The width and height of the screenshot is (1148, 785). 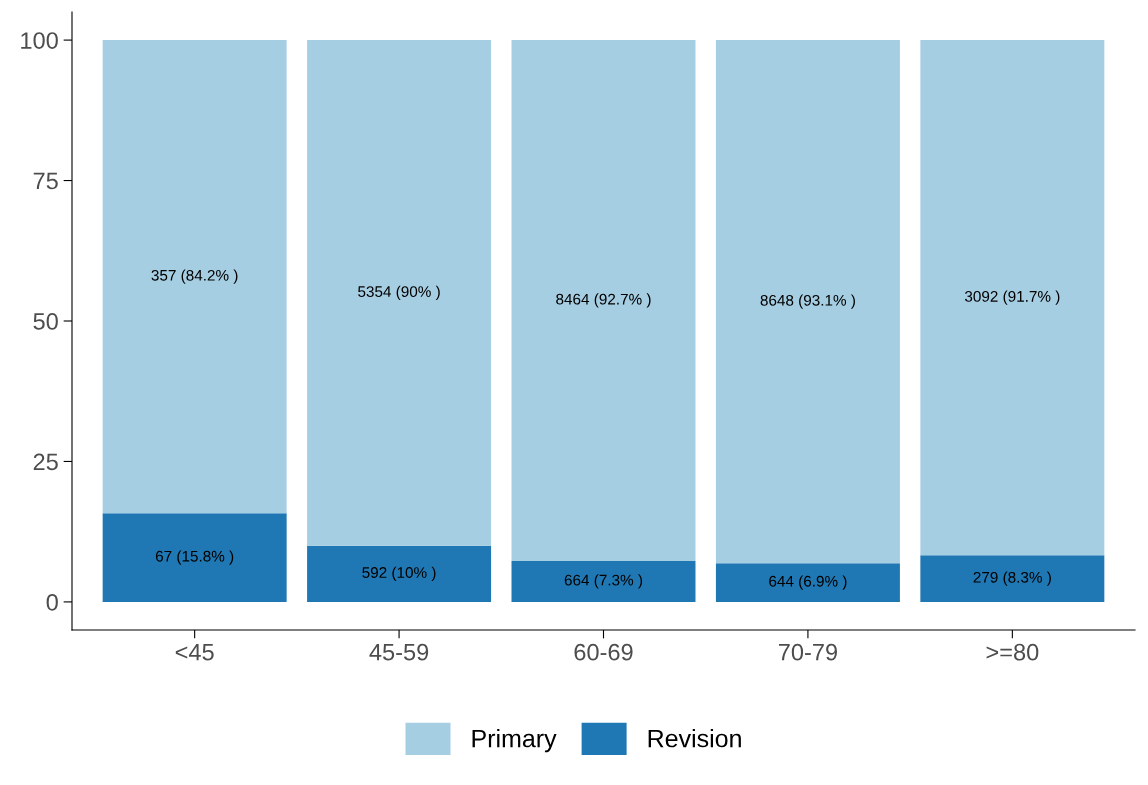 I want to click on data-label: 3092 (91.7% ), so click(x=1012, y=297).